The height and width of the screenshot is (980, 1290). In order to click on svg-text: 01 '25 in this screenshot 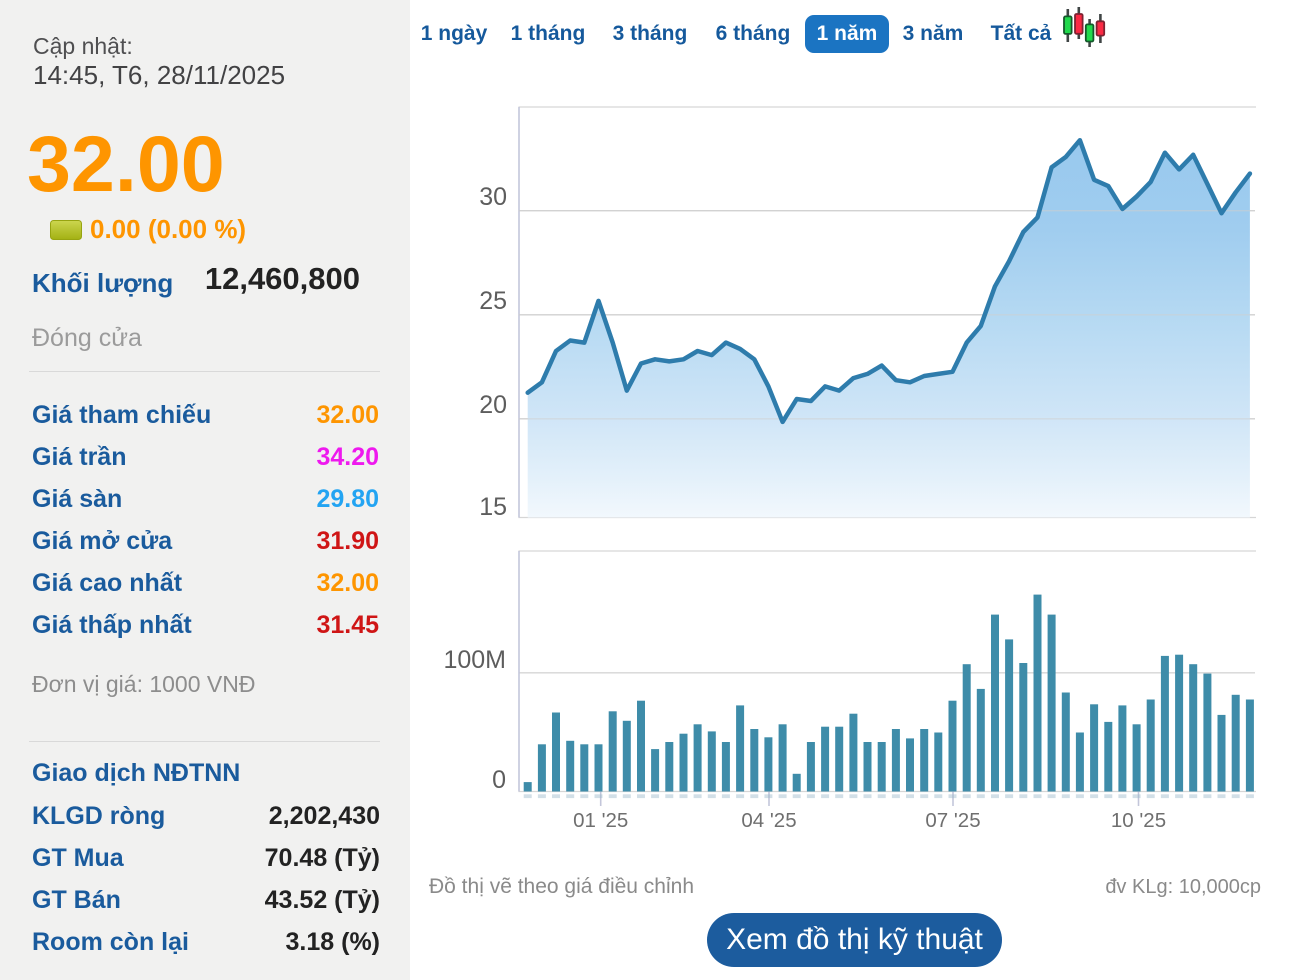, I will do `click(600, 820)`.